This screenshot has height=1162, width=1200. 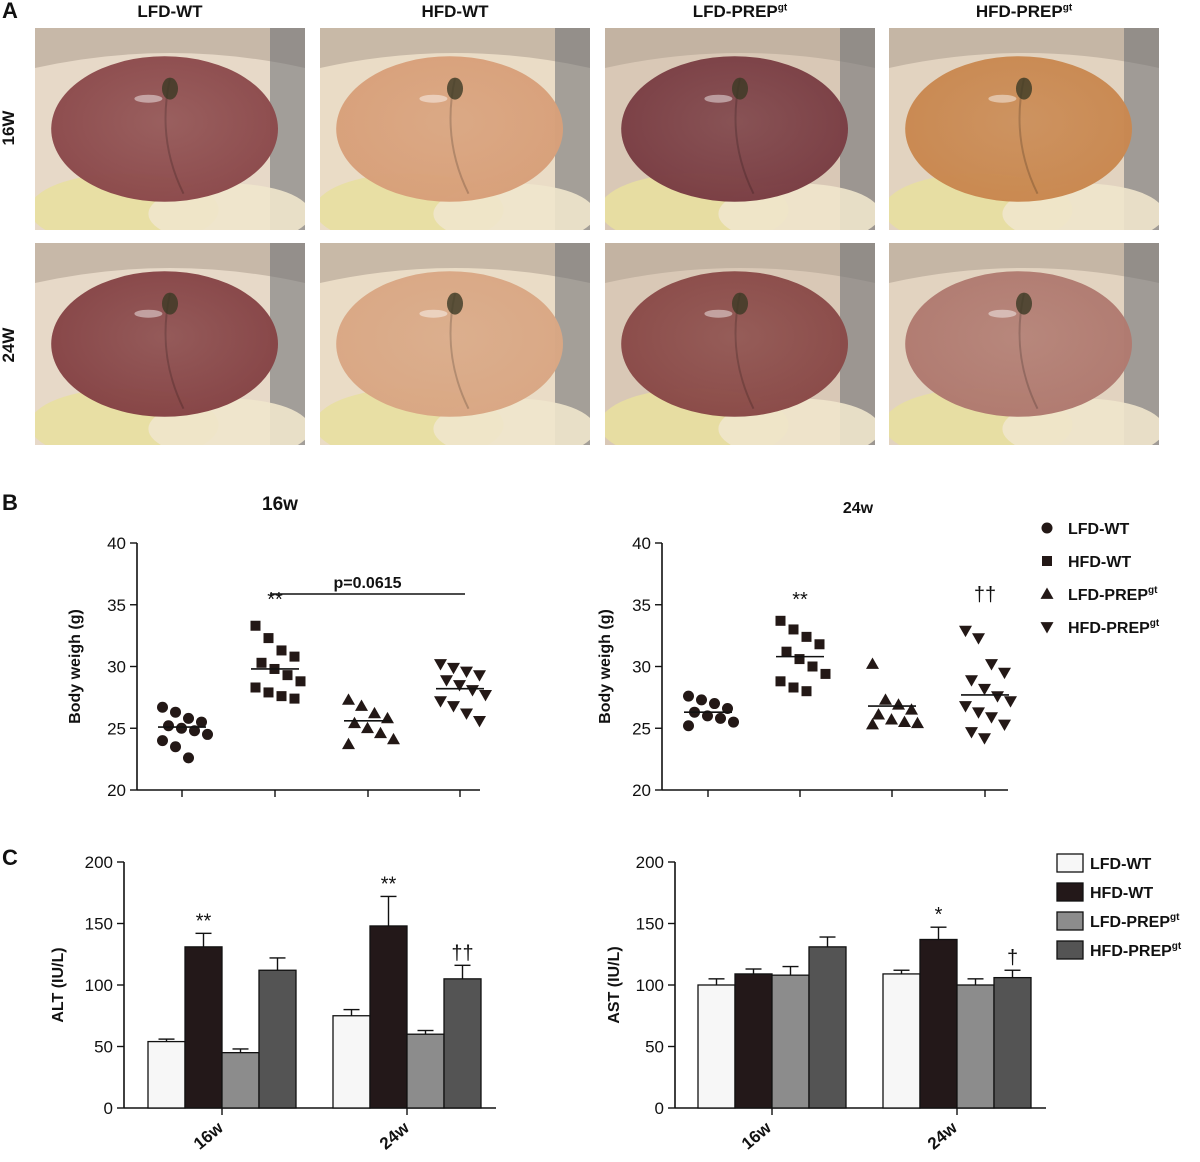 What do you see at coordinates (740, 129) in the screenshot?
I see `liver-photo-16w-lfd-prep` at bounding box center [740, 129].